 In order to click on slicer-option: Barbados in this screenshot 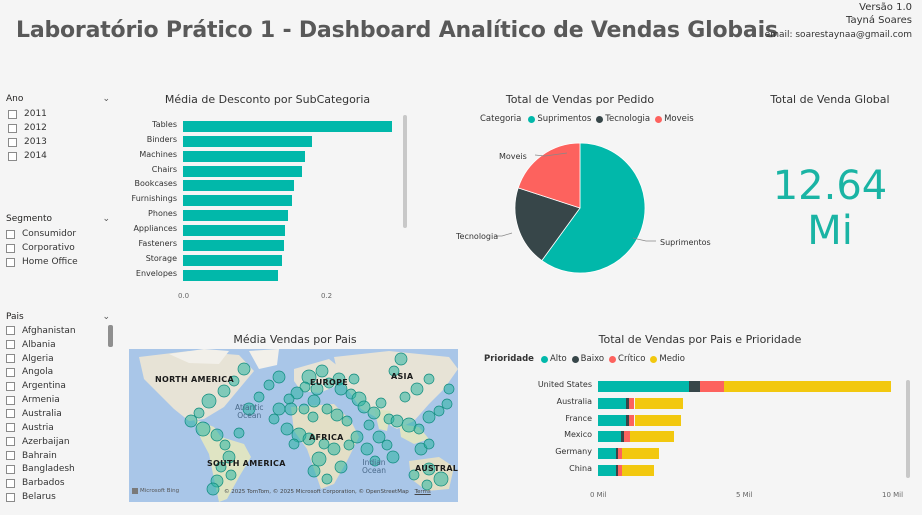, I will do `click(58, 483)`.